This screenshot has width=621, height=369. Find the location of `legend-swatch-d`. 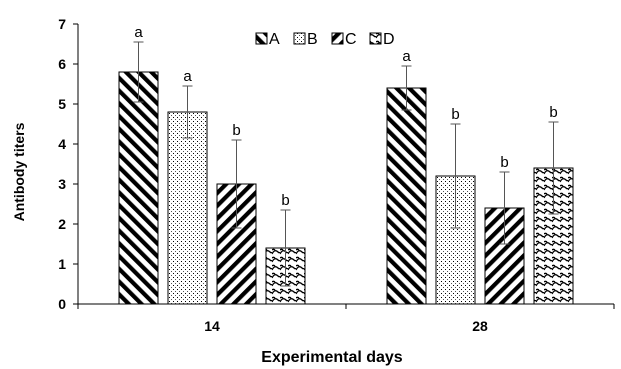

legend-swatch-d is located at coordinates (375, 38).